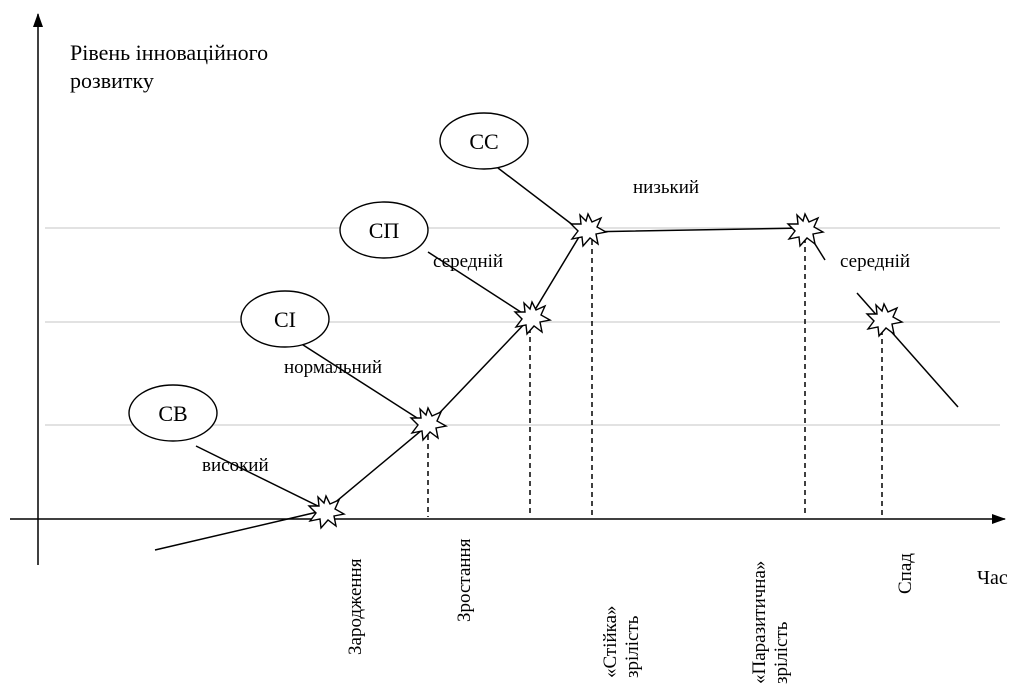 The height and width of the screenshot is (684, 1022). Describe the element at coordinates (112, 80) in the screenshot. I see `y-axis-label-line: розвитку` at that location.